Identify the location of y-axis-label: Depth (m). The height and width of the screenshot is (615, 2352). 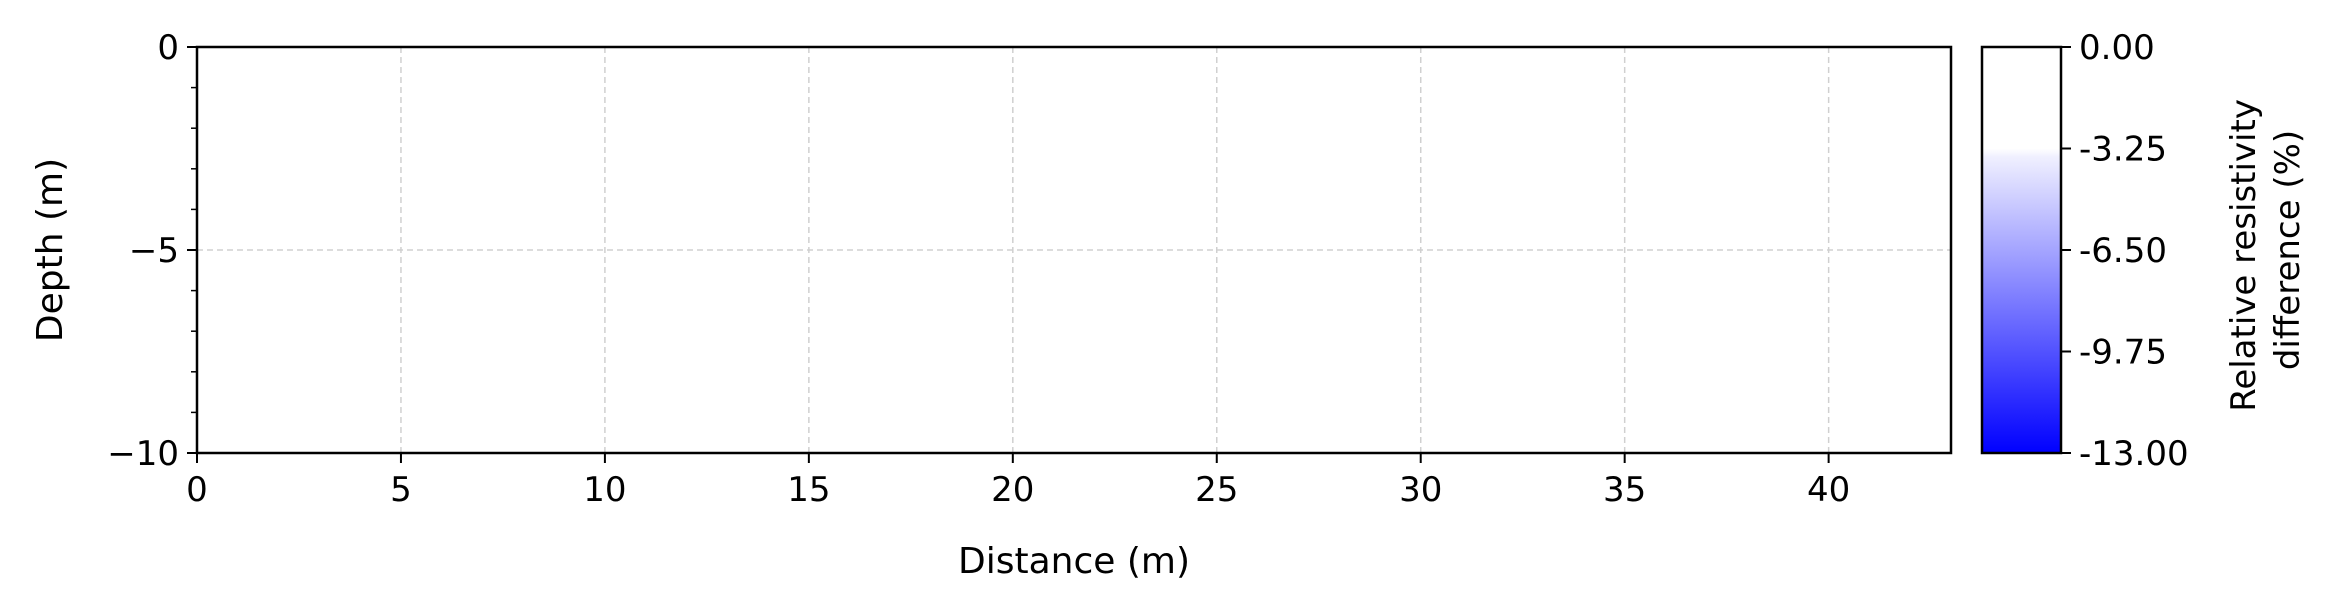
(50, 250).